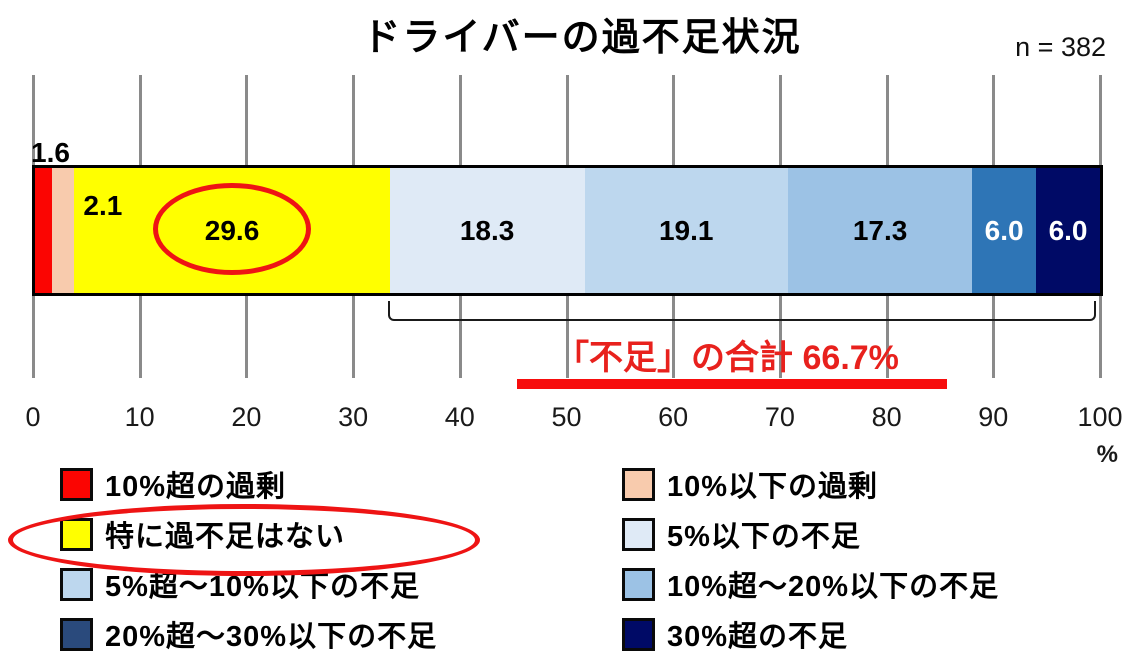 The height and width of the screenshot is (660, 1128). Describe the element at coordinates (773, 487) in the screenshot. I see `legend-label: 10%以下の過剰` at that location.